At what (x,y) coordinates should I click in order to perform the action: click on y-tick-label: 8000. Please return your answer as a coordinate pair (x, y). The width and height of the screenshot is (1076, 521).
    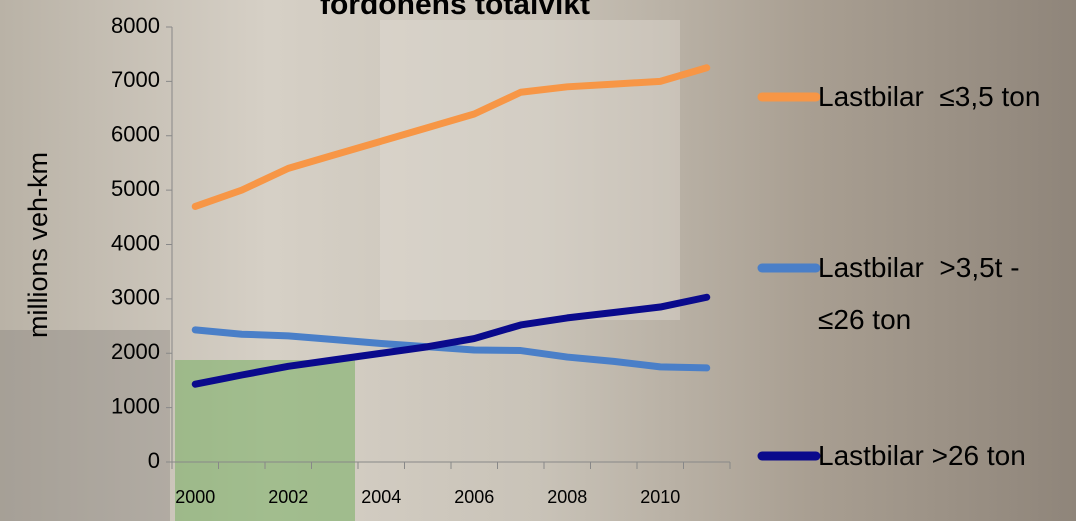
    Looking at the image, I should click on (135, 25).